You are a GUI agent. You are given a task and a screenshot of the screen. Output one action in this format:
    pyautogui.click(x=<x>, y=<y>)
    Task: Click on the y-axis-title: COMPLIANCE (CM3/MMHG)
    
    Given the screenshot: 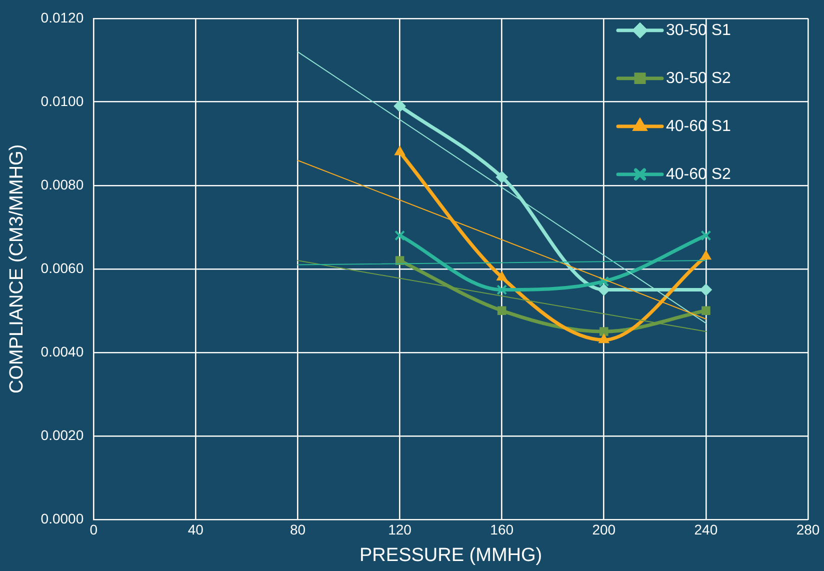 What is the action you would take?
    pyautogui.click(x=17, y=269)
    